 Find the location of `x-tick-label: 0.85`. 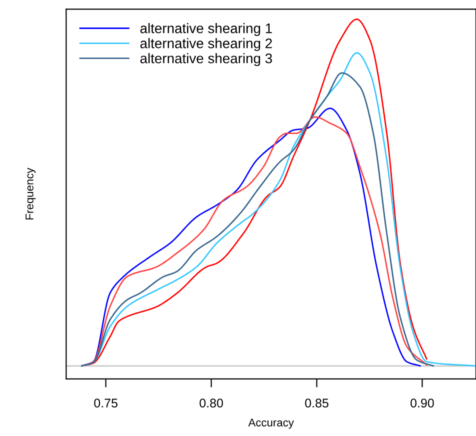

x-tick-label: 0.85 is located at coordinates (316, 403).